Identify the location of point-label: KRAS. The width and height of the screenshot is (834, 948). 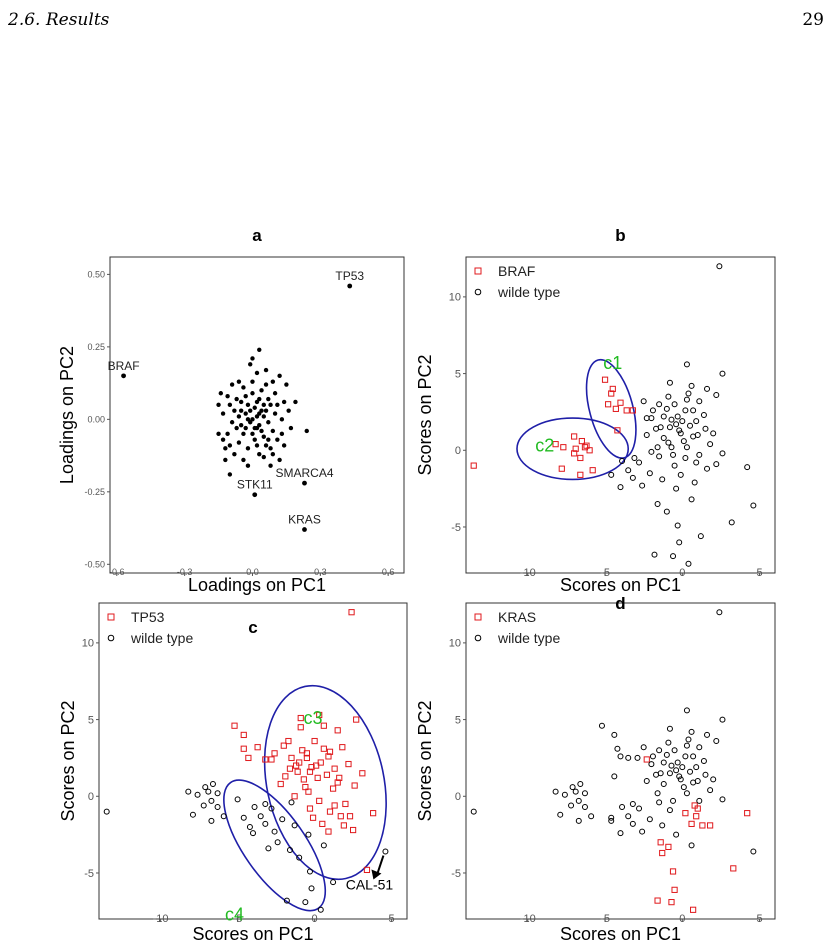
(304, 520).